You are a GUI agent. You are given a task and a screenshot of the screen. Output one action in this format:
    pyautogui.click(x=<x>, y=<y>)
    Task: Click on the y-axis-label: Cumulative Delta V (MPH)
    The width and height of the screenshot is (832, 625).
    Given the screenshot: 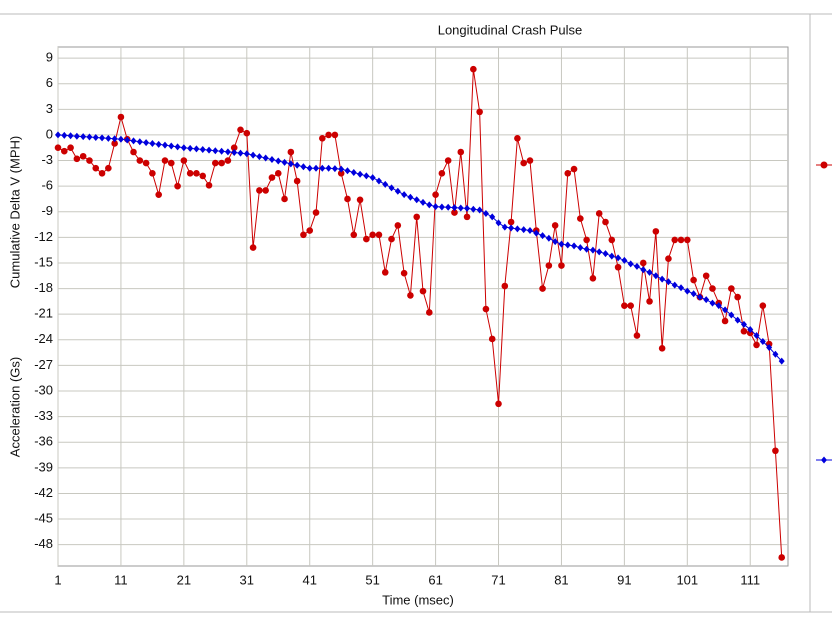 What is the action you would take?
    pyautogui.click(x=14, y=212)
    